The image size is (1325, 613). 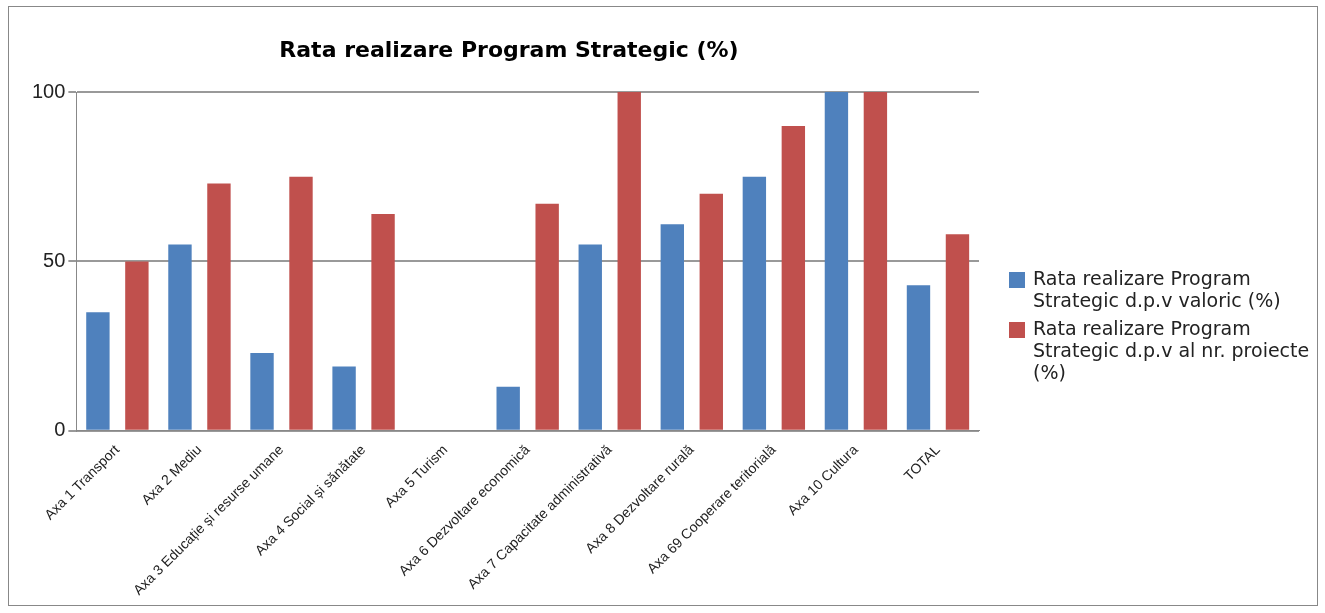 What do you see at coordinates (1157, 289) in the screenshot?
I see `legend-label: Rata realizare Program Strategic d.p.v valoric (%)` at bounding box center [1157, 289].